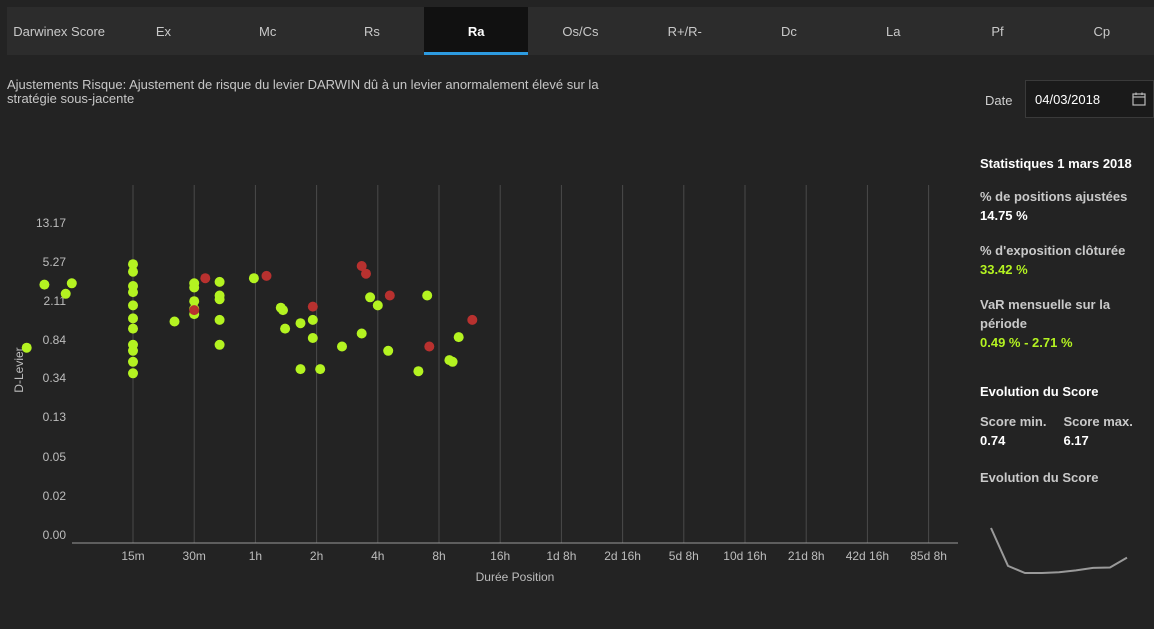  What do you see at coordinates (55, 496) in the screenshot?
I see `y-tick-label: 0.02` at bounding box center [55, 496].